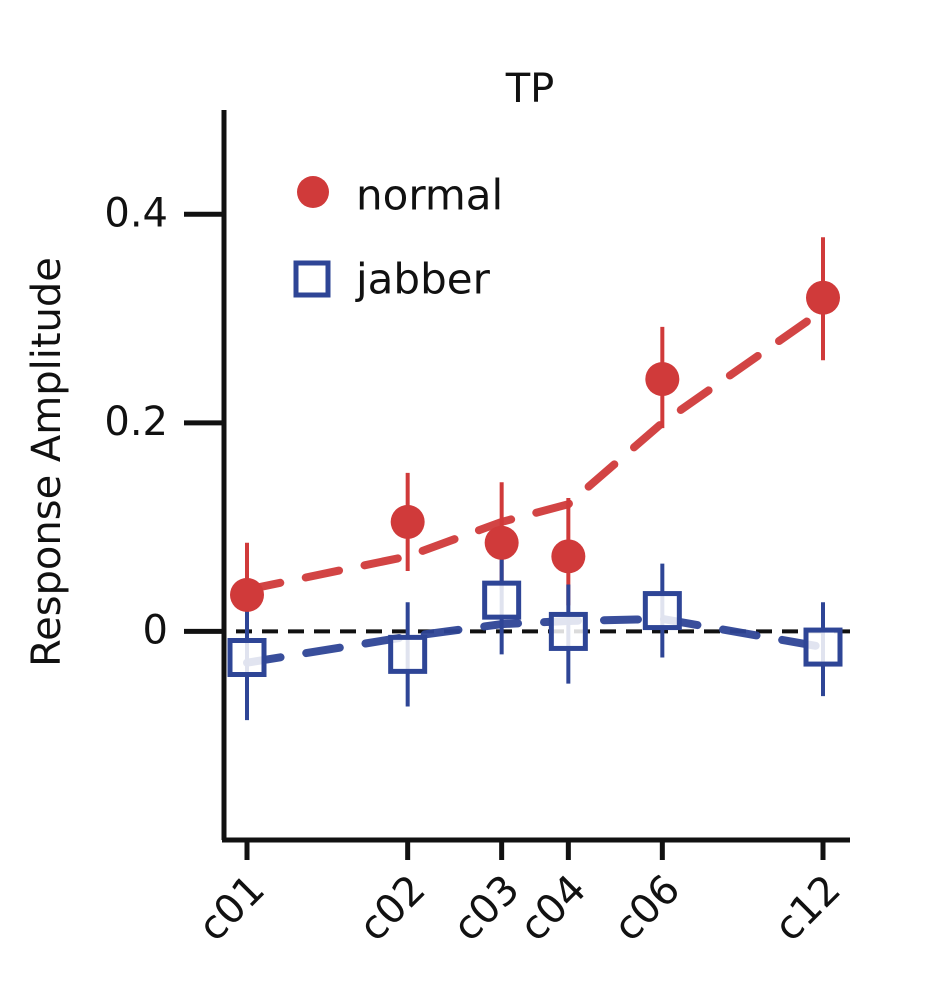 This screenshot has height=990, width=936. Describe the element at coordinates (155, 630) in the screenshot. I see `y-tick-label: 0` at that location.